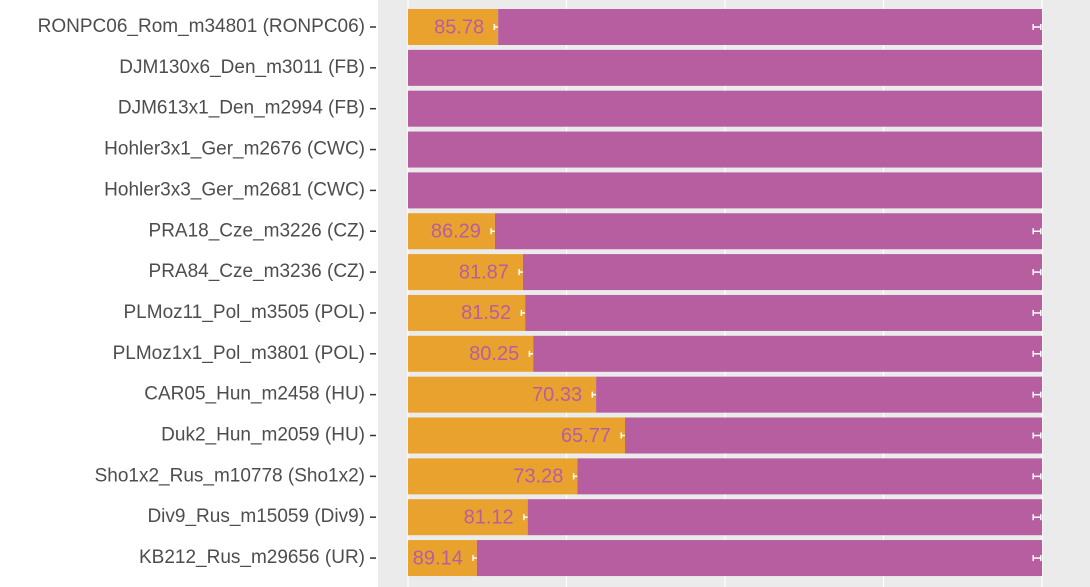  Describe the element at coordinates (234, 149) in the screenshot. I see `y-tick-label: Hohler3x1_Ger_m2676 (CWC)` at that location.